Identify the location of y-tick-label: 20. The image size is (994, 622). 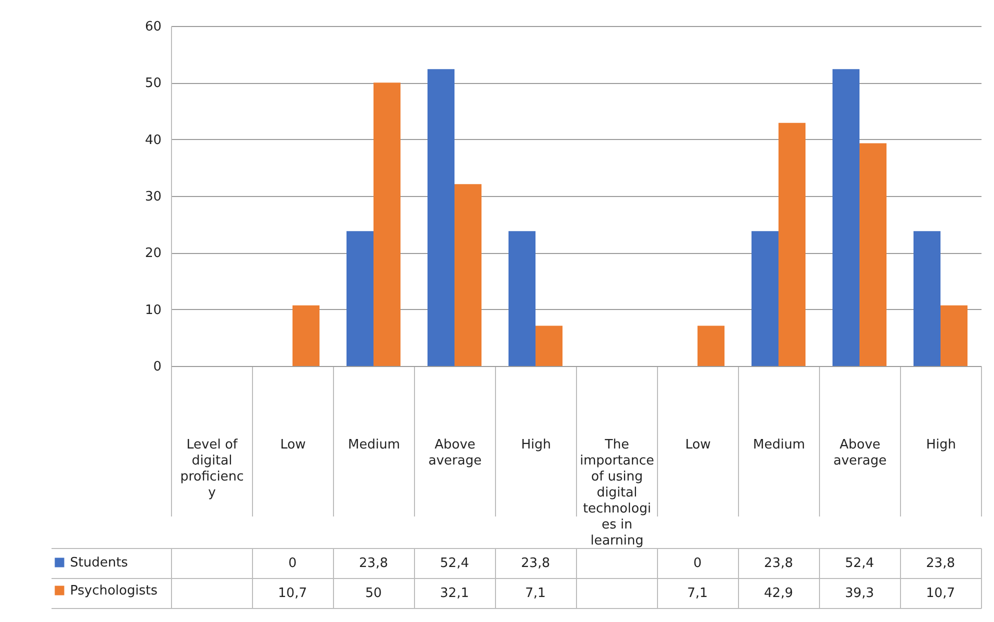
(153, 254).